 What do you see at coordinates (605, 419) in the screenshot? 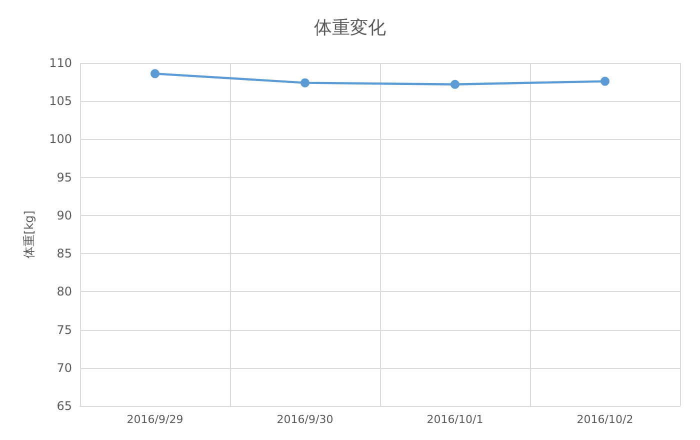
I see `x-tick-label: 2016/10/2` at bounding box center [605, 419].